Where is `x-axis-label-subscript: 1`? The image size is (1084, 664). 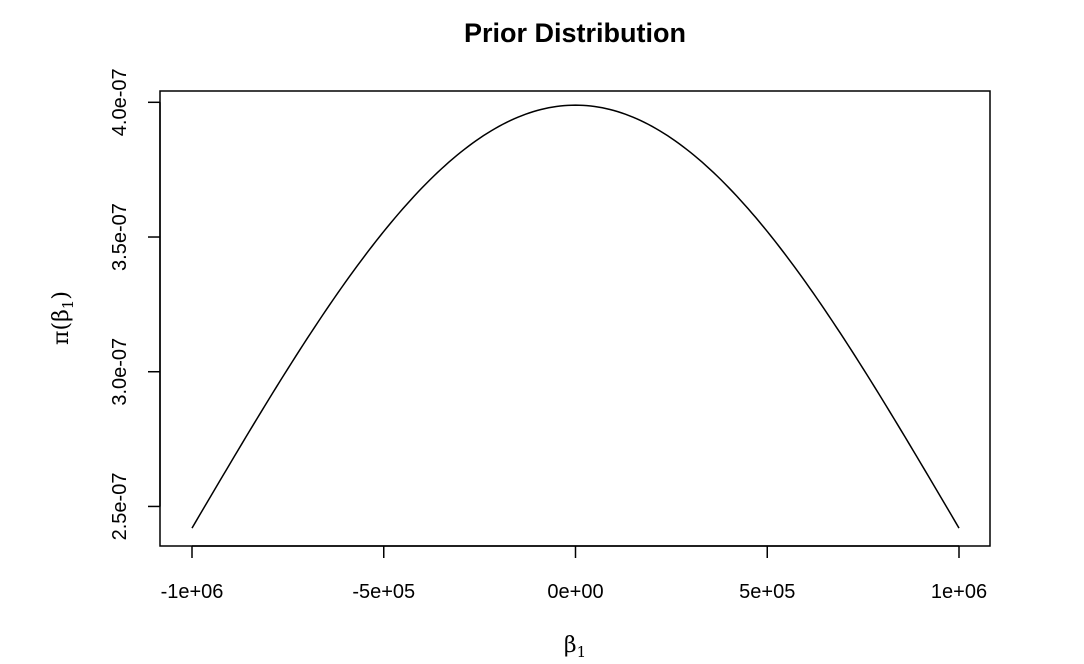
x-axis-label-subscript: 1 is located at coordinates (582, 652).